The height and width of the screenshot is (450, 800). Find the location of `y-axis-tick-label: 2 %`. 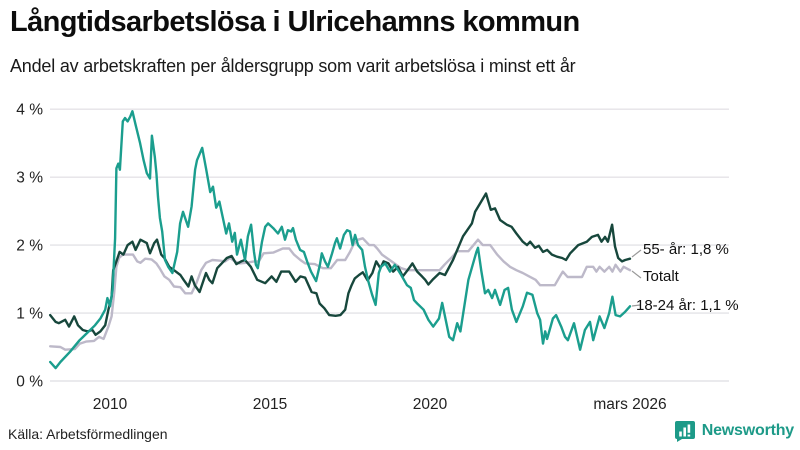

y-axis-tick-label: 2 % is located at coordinates (29, 246).